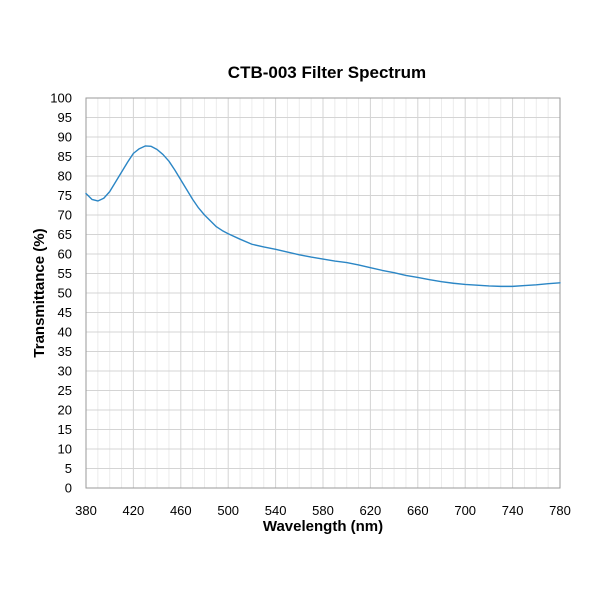  I want to click on x-tick-label: 580, so click(323, 510).